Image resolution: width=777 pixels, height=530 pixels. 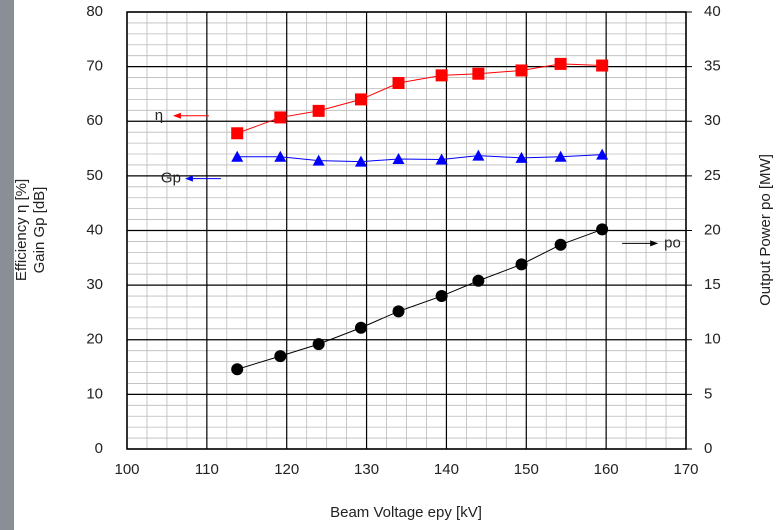 I want to click on y2-tick-label: 35, so click(x=712, y=66).